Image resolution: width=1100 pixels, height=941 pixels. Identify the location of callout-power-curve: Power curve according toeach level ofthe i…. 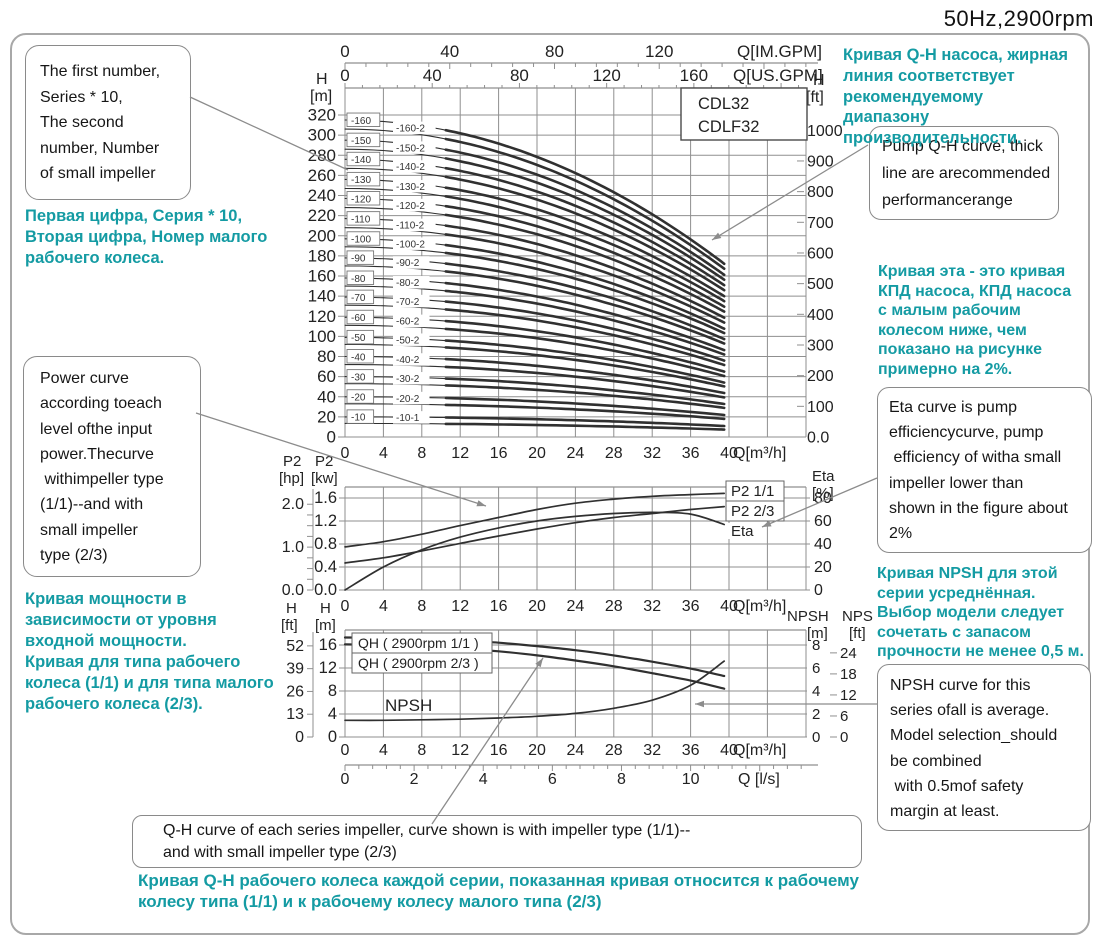
(112, 467).